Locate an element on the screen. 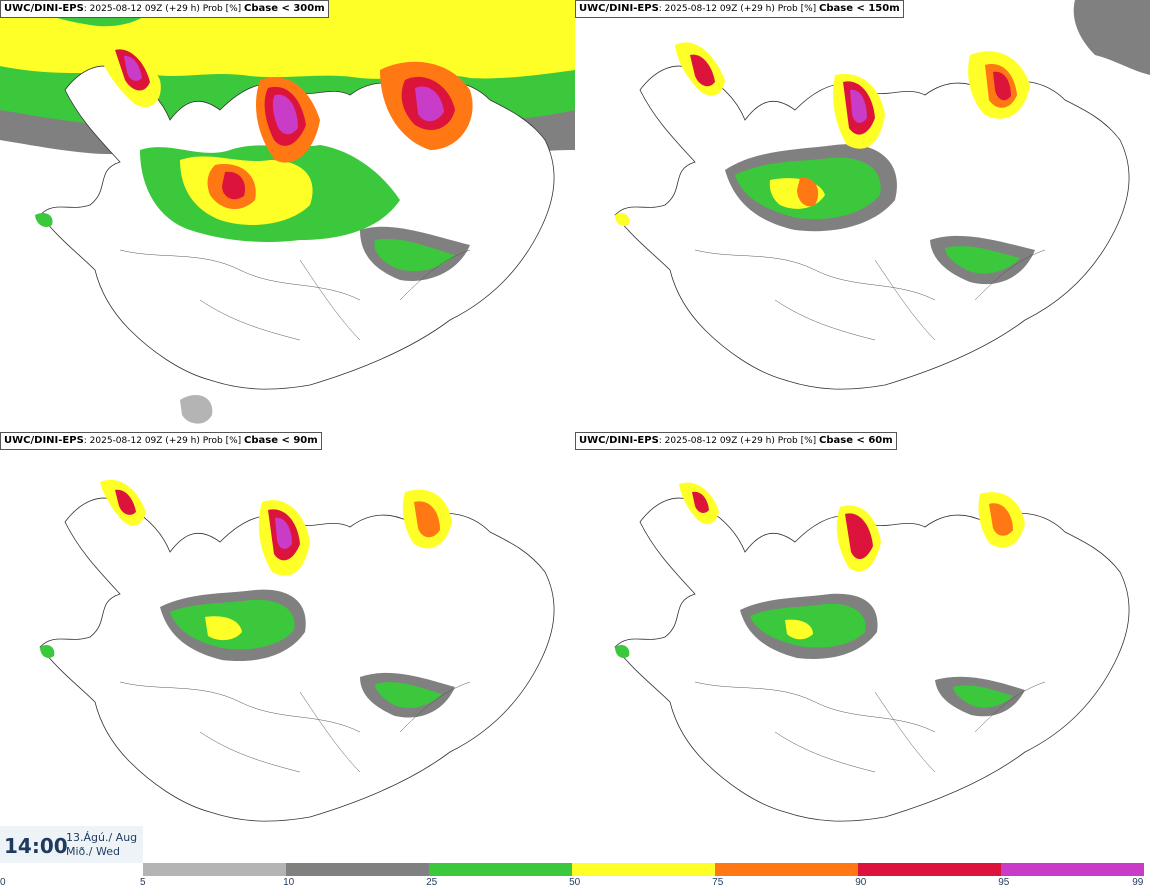 Image resolution: width=1150 pixels, height=891 pixels. valid-time-box: 14:00 13.Ágú./ Aug Mið./ Wed is located at coordinates (71, 844).